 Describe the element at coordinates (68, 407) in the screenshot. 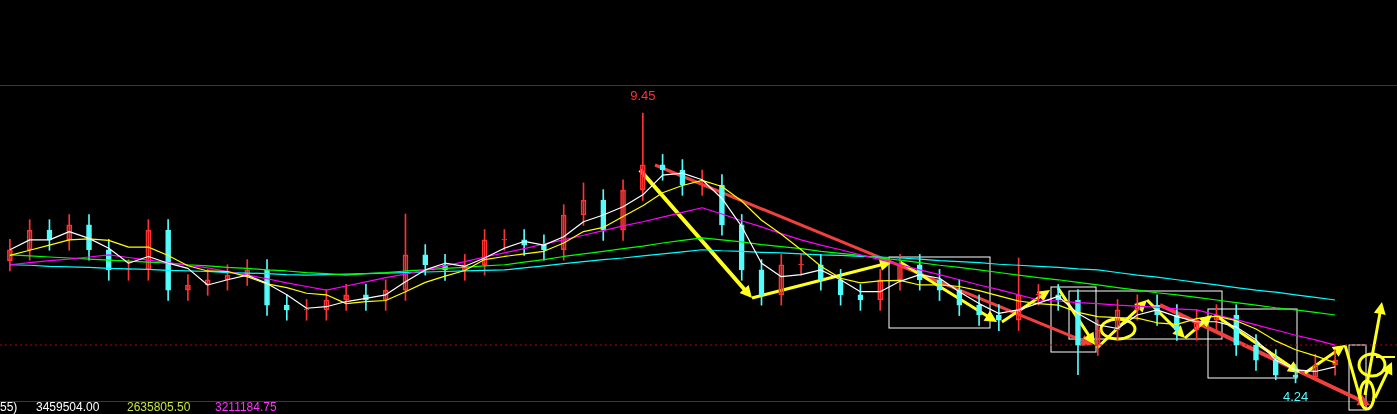

I see `annotation: 3459504.00` at that location.